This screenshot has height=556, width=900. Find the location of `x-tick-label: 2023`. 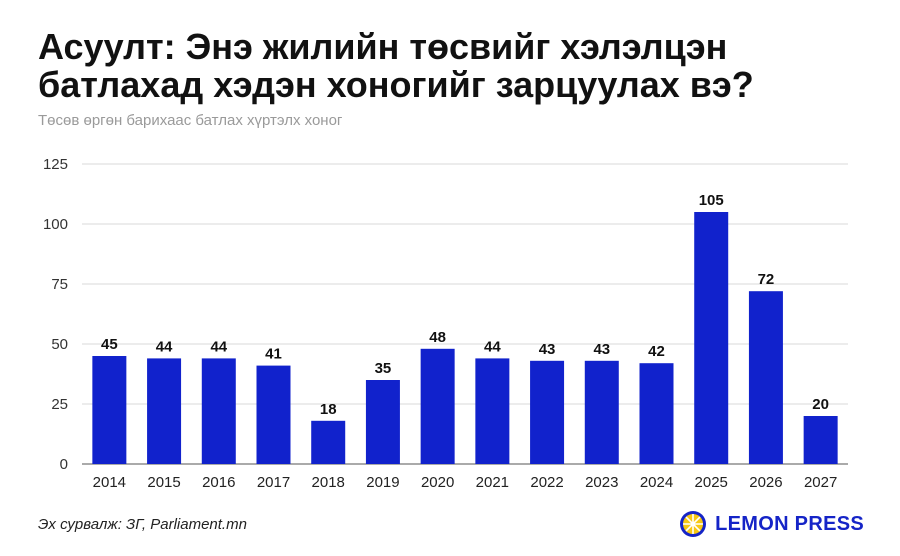

x-tick-label: 2023 is located at coordinates (601, 482).